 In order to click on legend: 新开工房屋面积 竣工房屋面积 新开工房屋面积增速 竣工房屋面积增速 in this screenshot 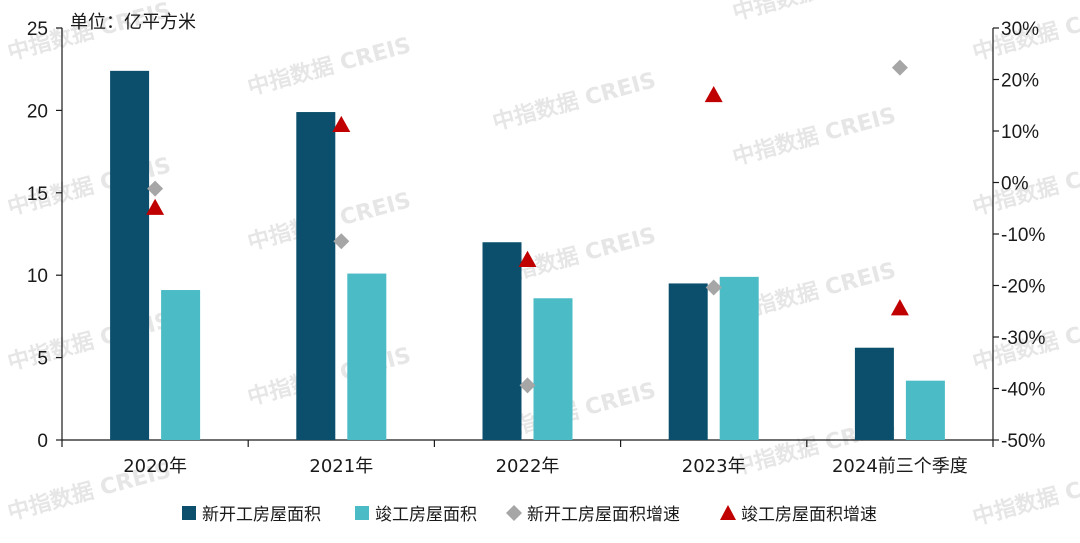, I will do `click(529, 515)`.